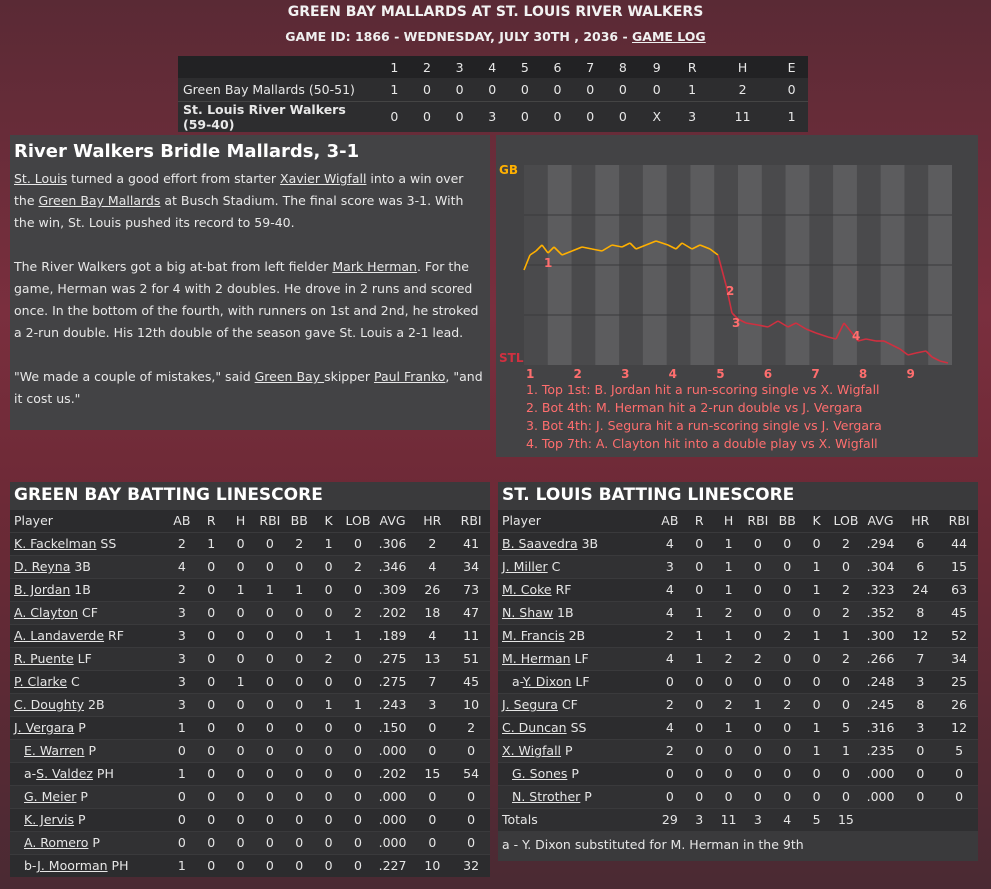 Image resolution: width=991 pixels, height=889 pixels. What do you see at coordinates (920, 658) in the screenshot?
I see `stat-cell: 7` at bounding box center [920, 658].